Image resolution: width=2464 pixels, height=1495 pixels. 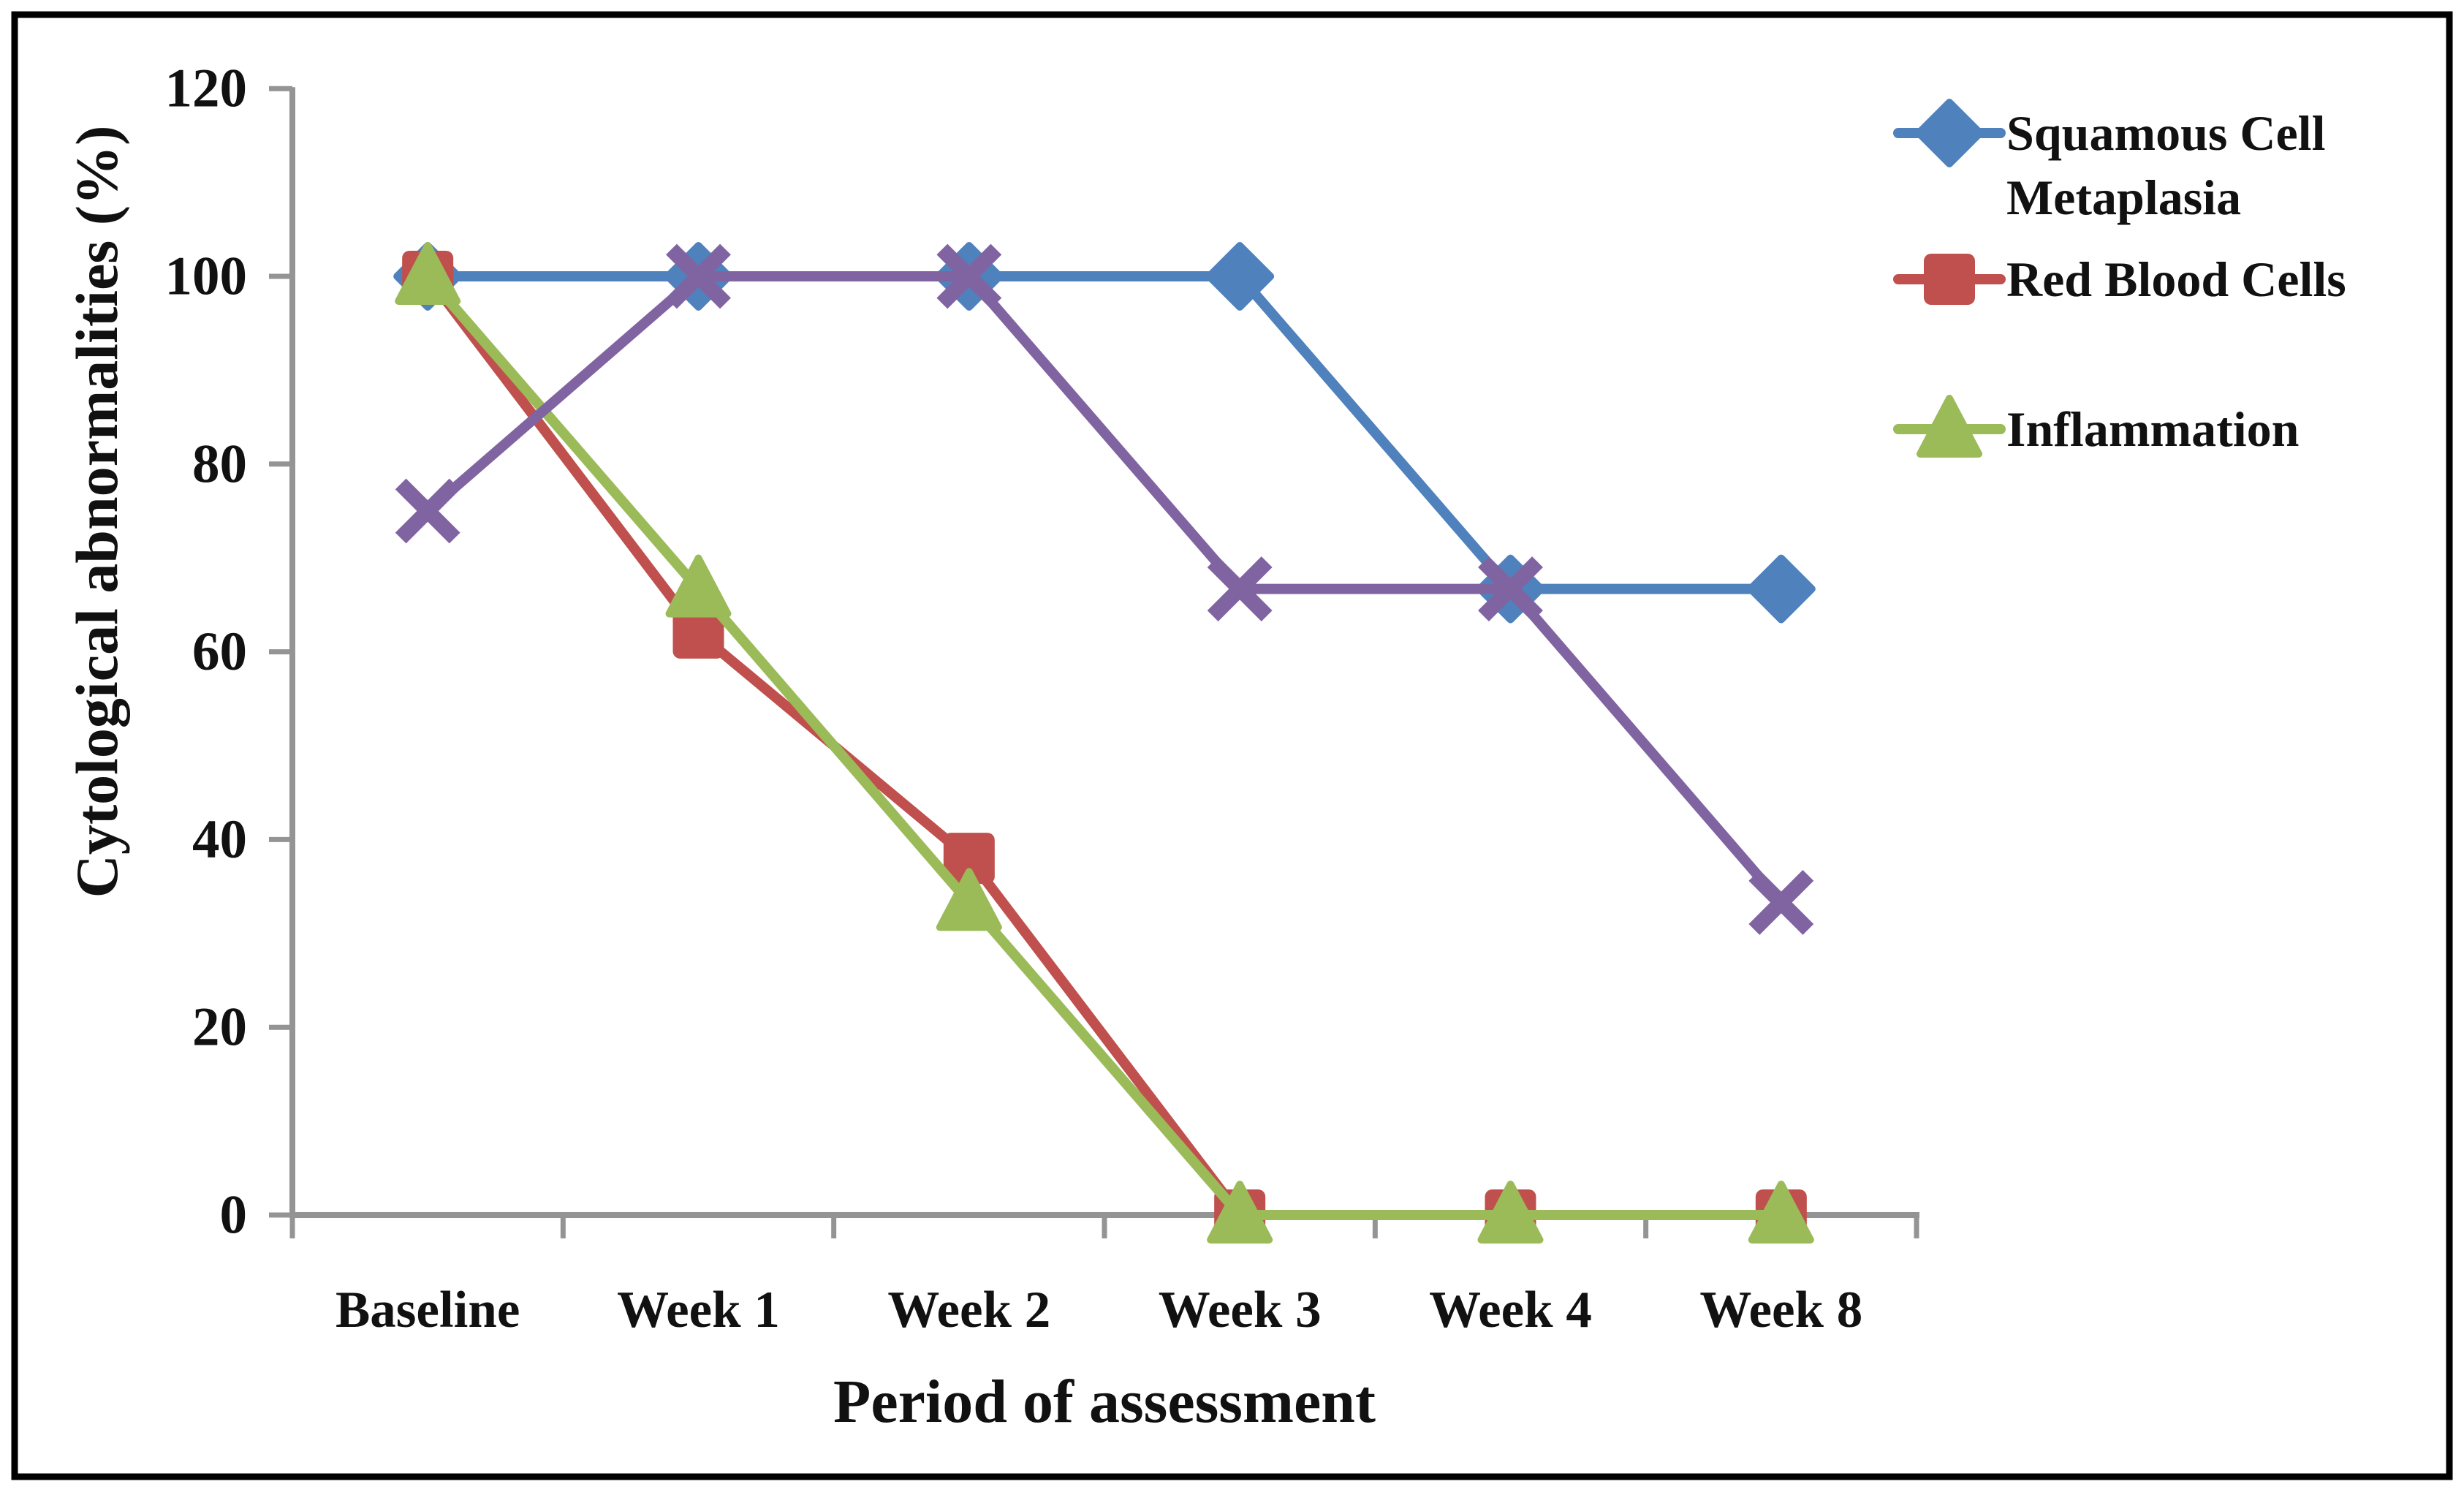 What do you see at coordinates (219, 464) in the screenshot?
I see `y-axis-tick-label: 80` at bounding box center [219, 464].